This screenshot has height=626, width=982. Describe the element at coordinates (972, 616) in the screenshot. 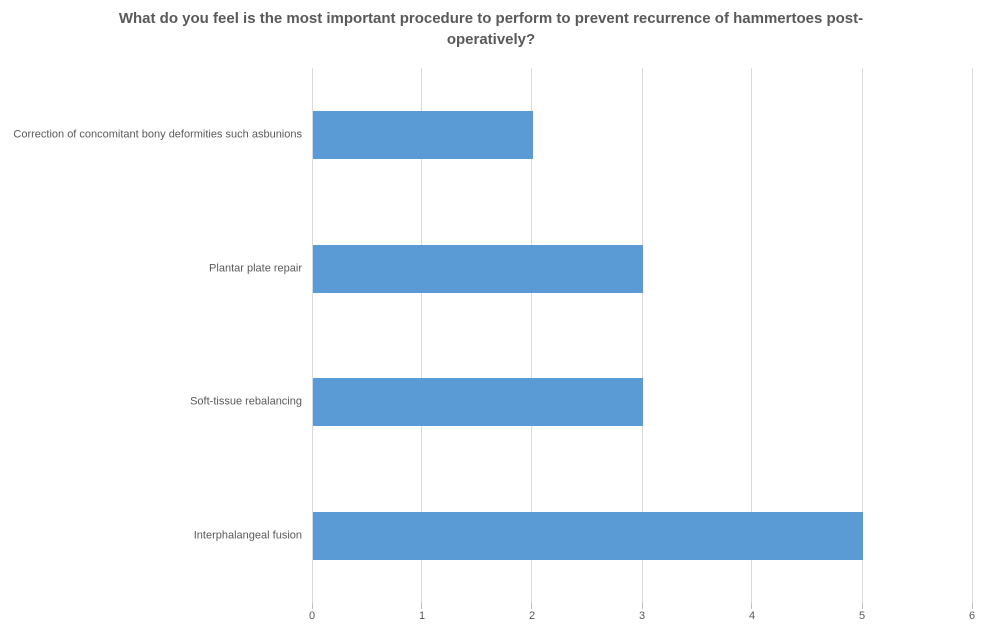

I see `x-tick-label: 6` at that location.